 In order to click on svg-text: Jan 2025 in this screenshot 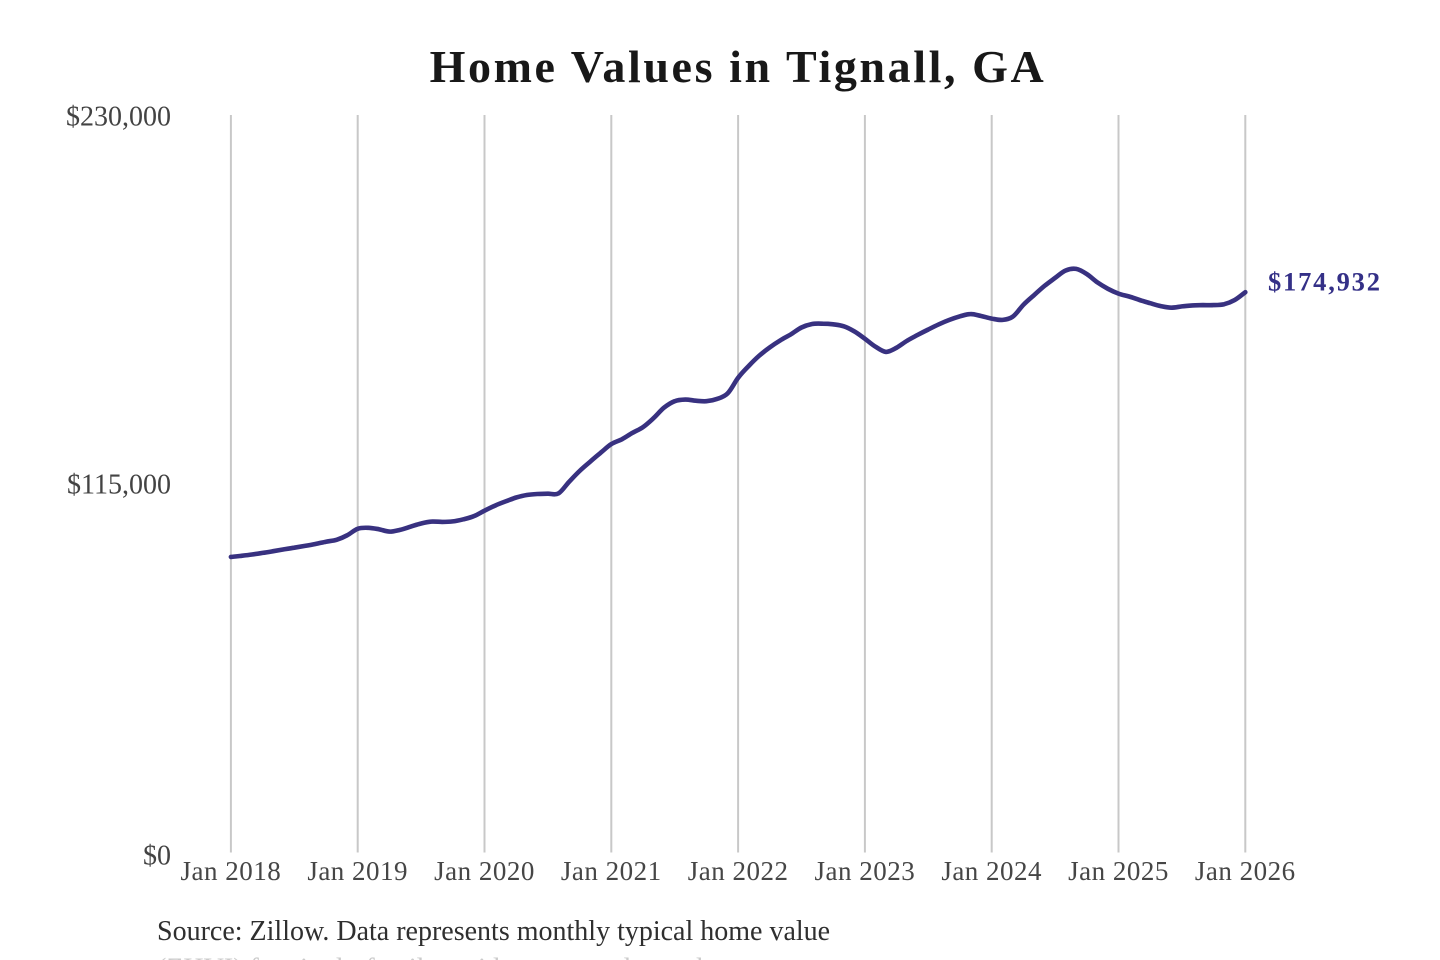, I will do `click(1118, 871)`.